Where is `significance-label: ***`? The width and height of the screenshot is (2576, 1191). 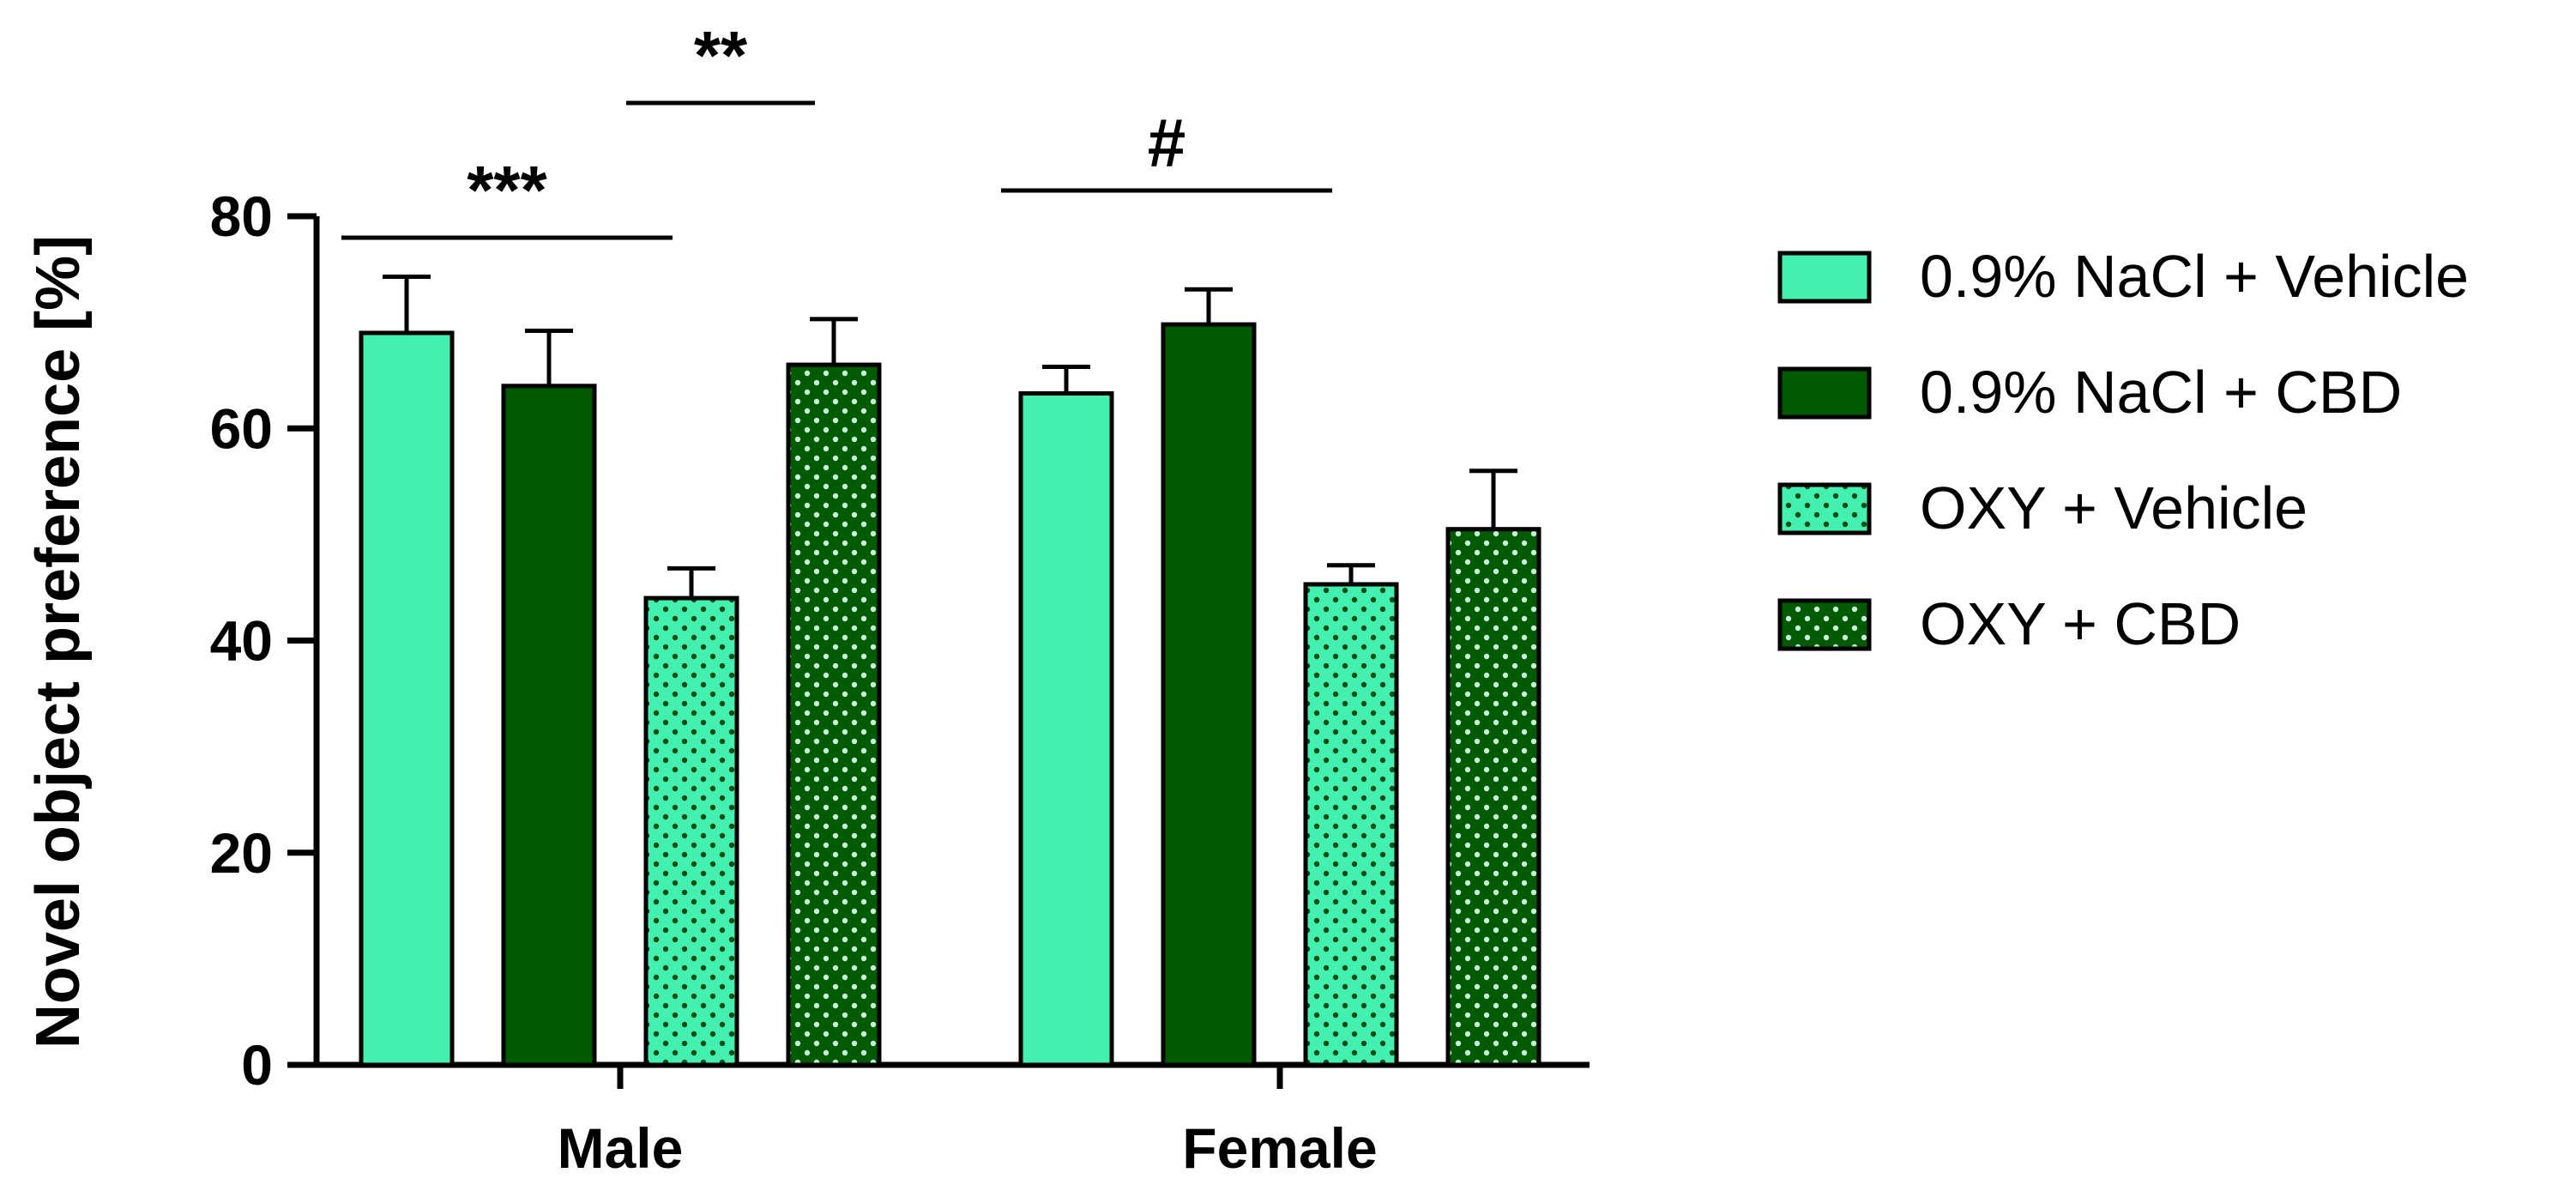 significance-label: *** is located at coordinates (507, 190).